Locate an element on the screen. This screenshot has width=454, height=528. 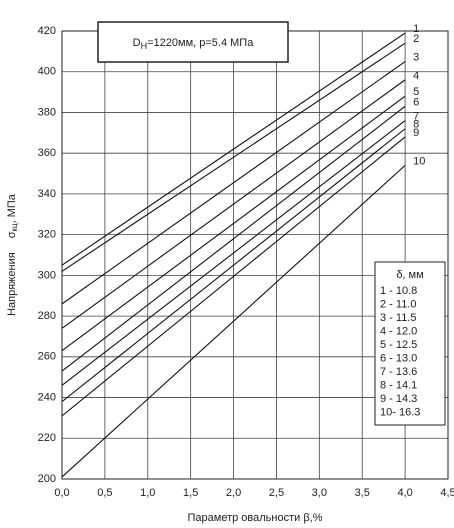
x-tick-label: 1,5 is located at coordinates (190, 493).